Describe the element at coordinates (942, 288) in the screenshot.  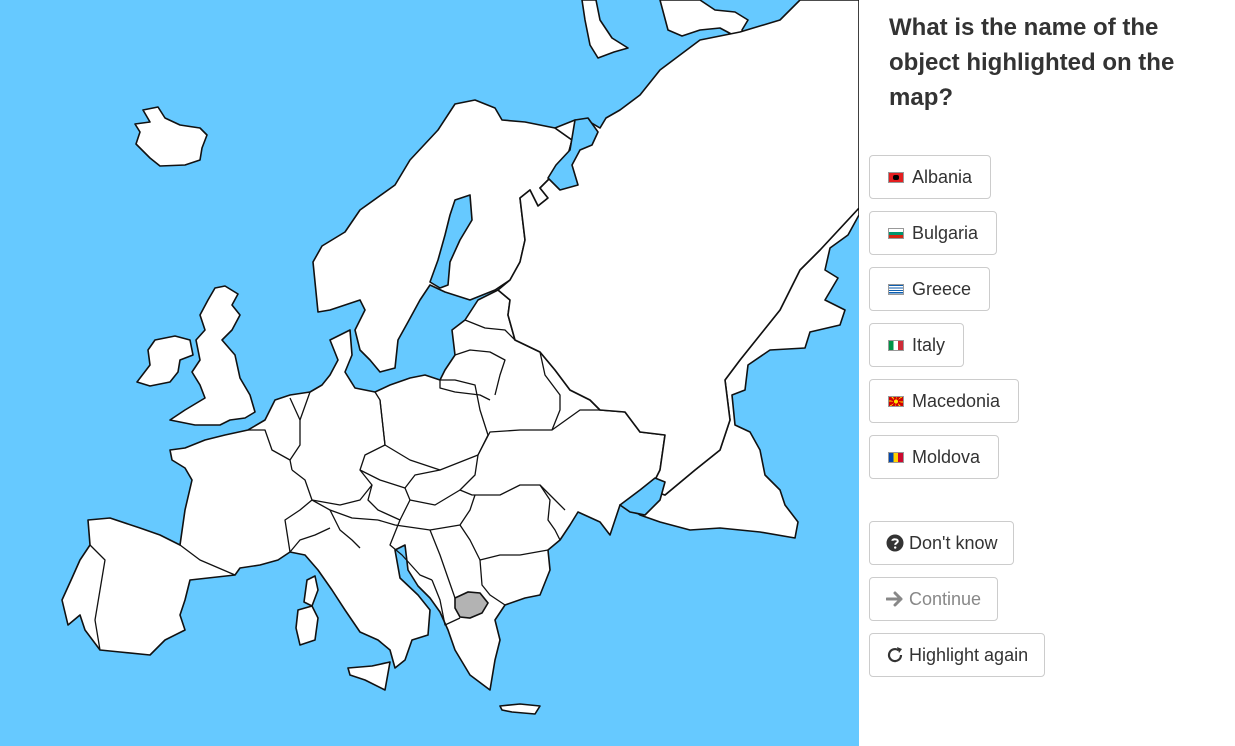
I see `answer-label: Greece` at that location.